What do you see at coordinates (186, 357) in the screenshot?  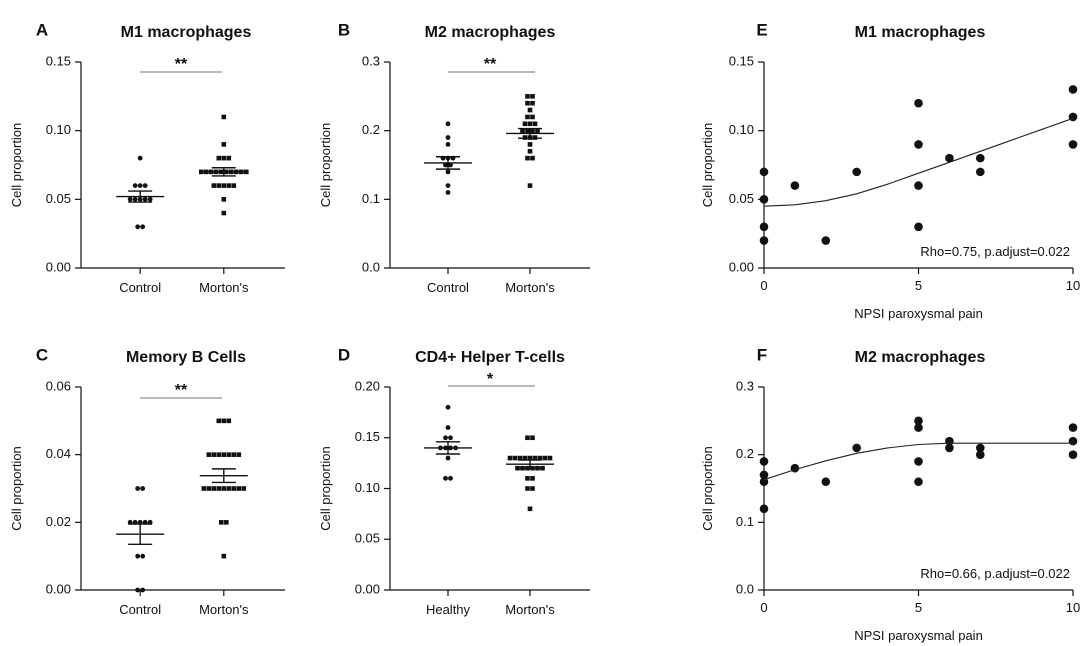 I see `panel-title: Memory B Cells` at bounding box center [186, 357].